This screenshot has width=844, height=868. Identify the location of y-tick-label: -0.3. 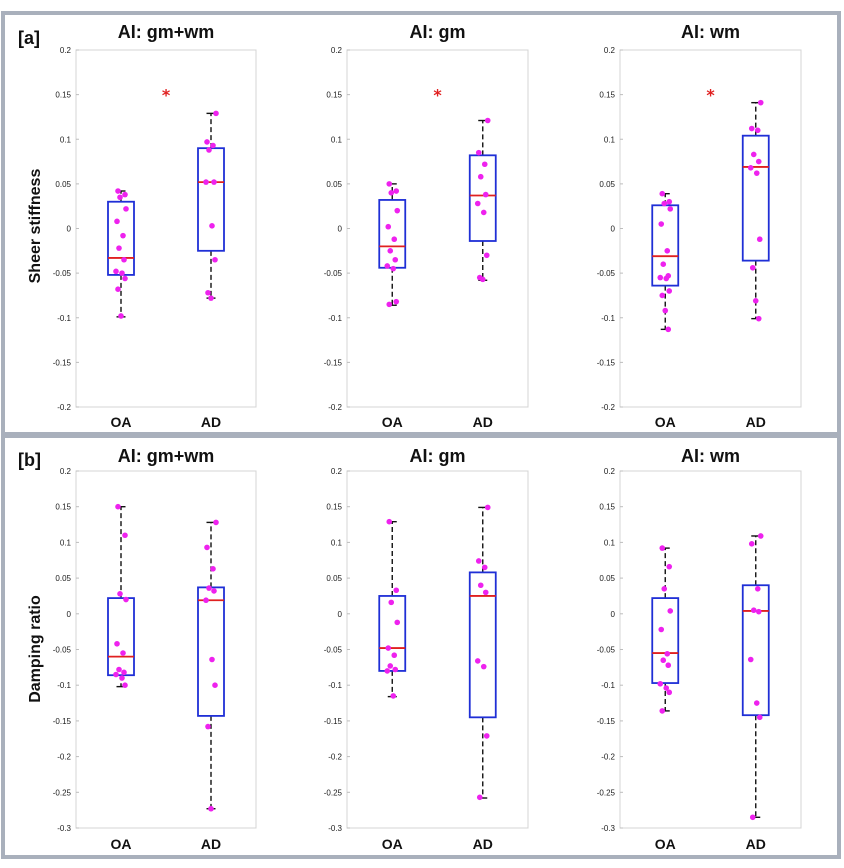
(335, 828).